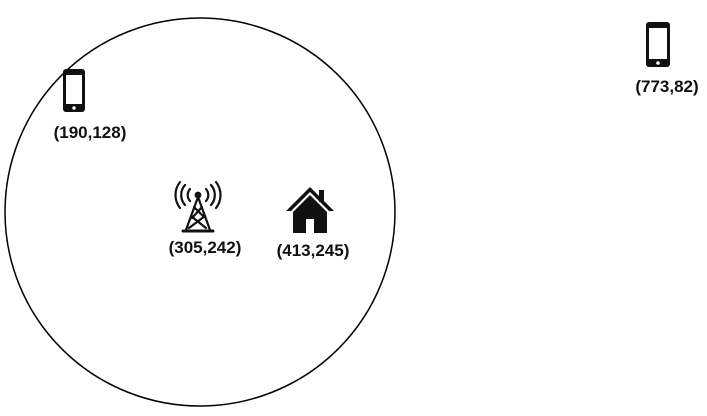  What do you see at coordinates (90, 132) in the screenshot?
I see `phone-inside-label: (190,128)` at bounding box center [90, 132].